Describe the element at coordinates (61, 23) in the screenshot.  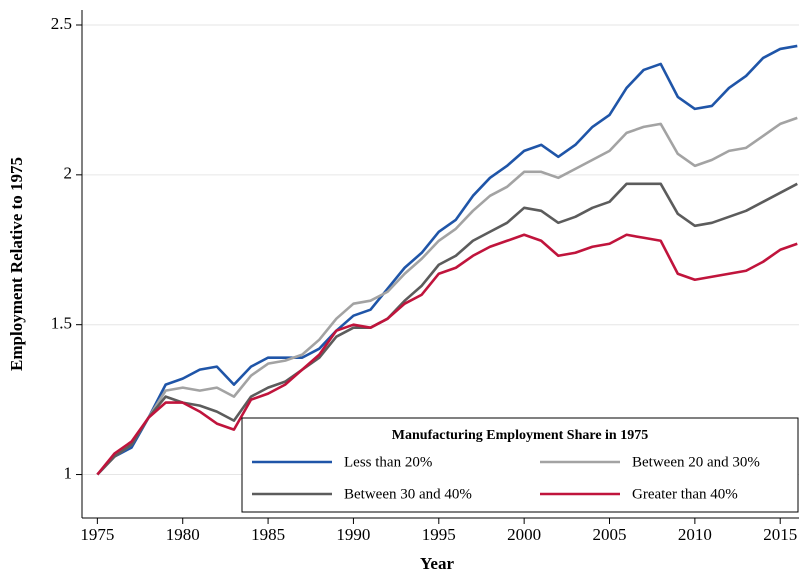
I see `y-tick-label: 2.5` at that location.